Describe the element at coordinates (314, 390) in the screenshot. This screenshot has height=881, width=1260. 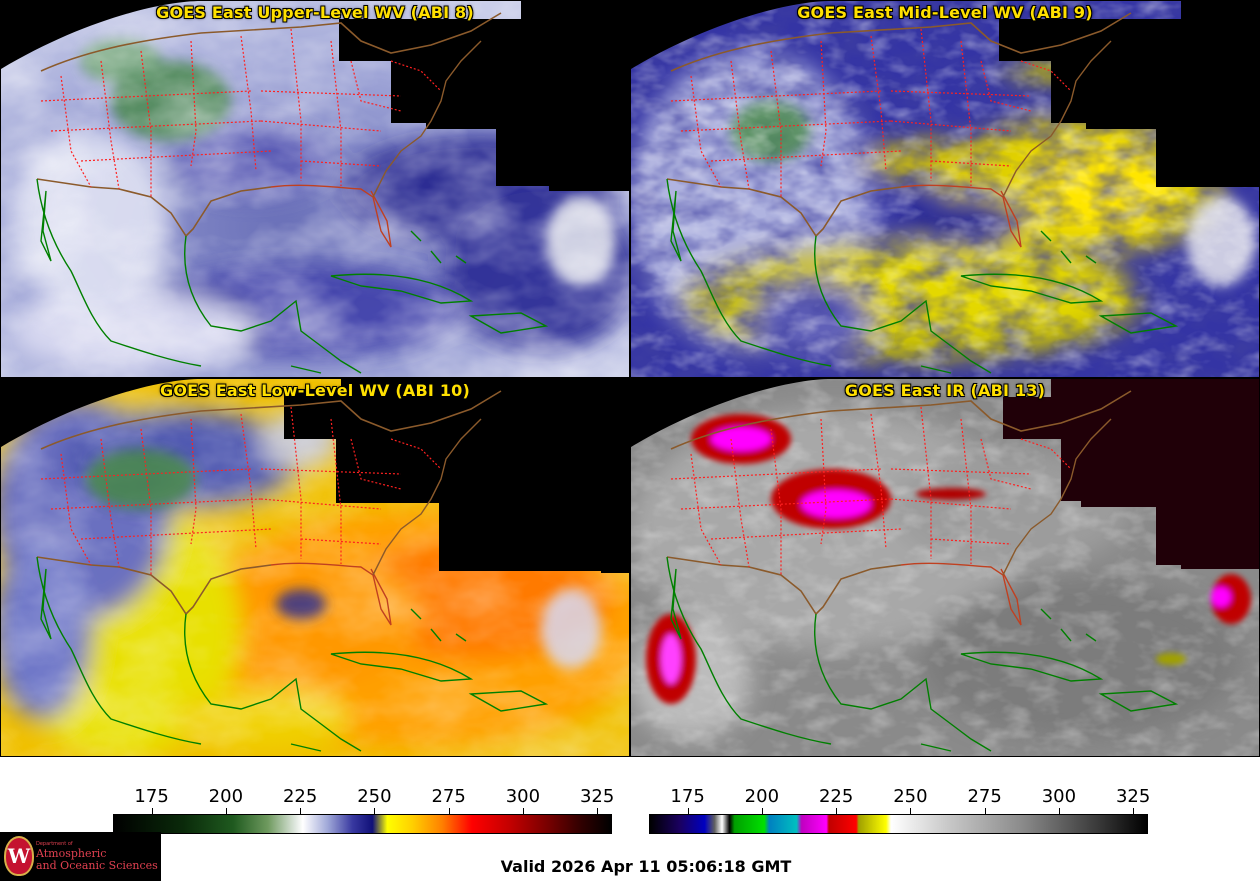
I see `low-level-wv-title: GOES East Low-Level WV (ABI 10)` at that location.